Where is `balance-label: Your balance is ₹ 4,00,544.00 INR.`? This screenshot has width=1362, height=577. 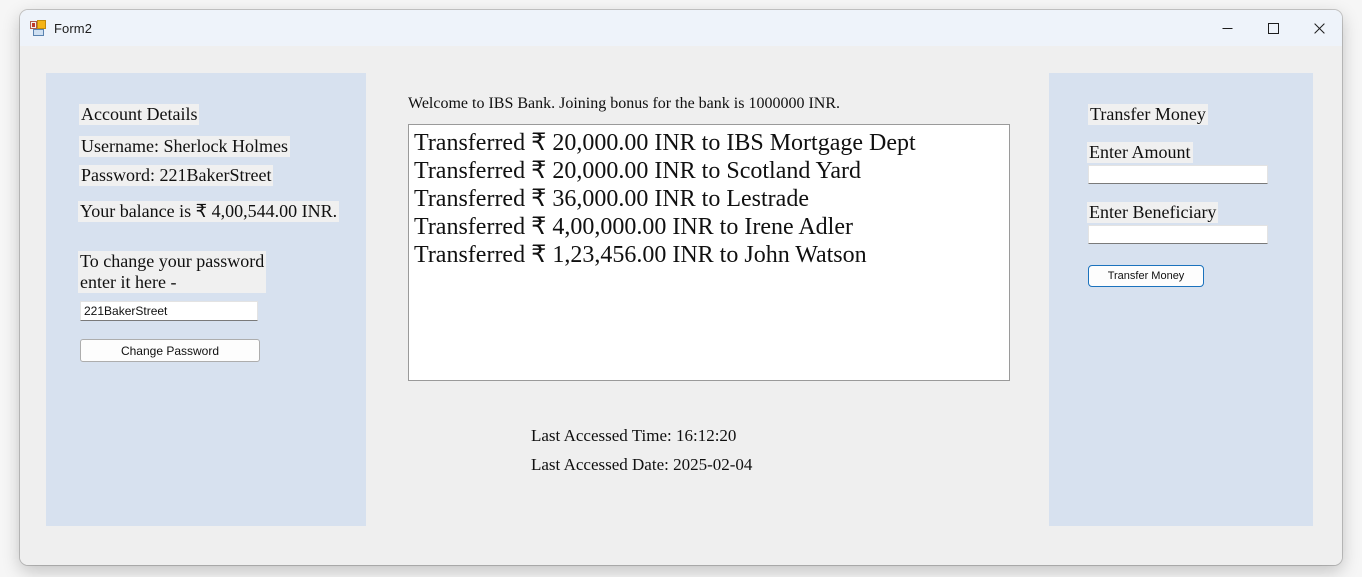
balance-label: Your balance is ₹ 4,00,544.00 INR. is located at coordinates (209, 212).